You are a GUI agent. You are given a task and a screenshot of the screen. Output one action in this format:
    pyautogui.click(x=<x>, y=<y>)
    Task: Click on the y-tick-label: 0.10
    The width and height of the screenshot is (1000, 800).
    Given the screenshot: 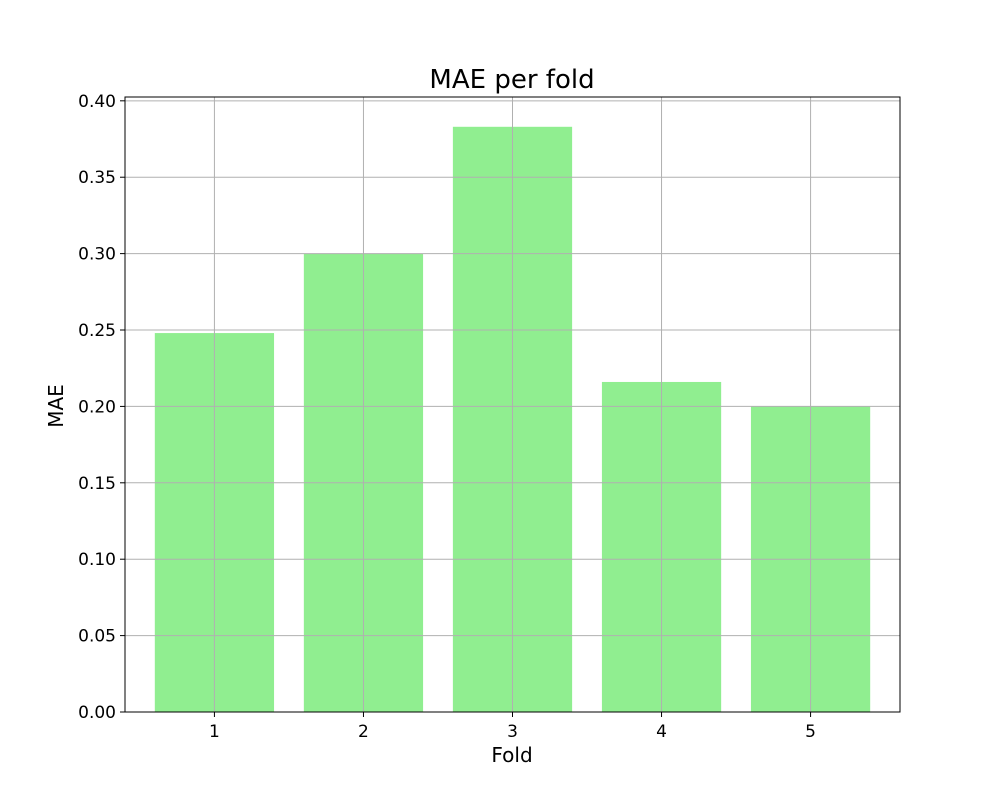 What is the action you would take?
    pyautogui.click(x=97, y=560)
    